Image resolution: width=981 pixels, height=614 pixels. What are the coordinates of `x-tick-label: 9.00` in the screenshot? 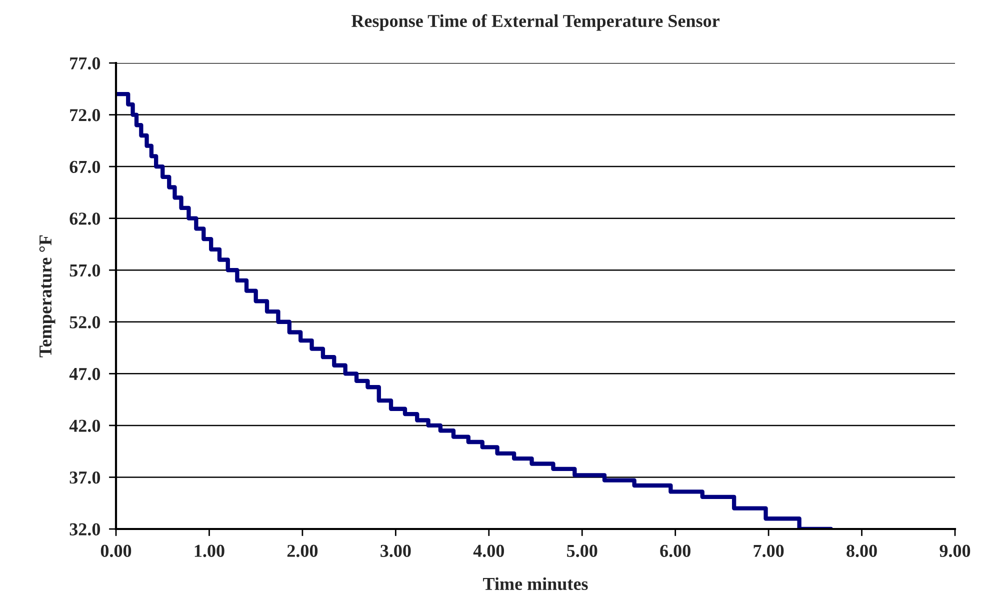 It's located at (955, 551).